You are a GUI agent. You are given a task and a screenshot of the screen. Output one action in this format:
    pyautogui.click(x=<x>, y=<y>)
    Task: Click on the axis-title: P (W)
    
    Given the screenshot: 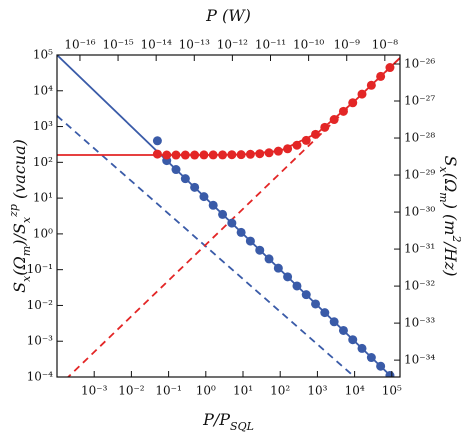 What is the action you would take?
    pyautogui.click(x=228, y=15)
    